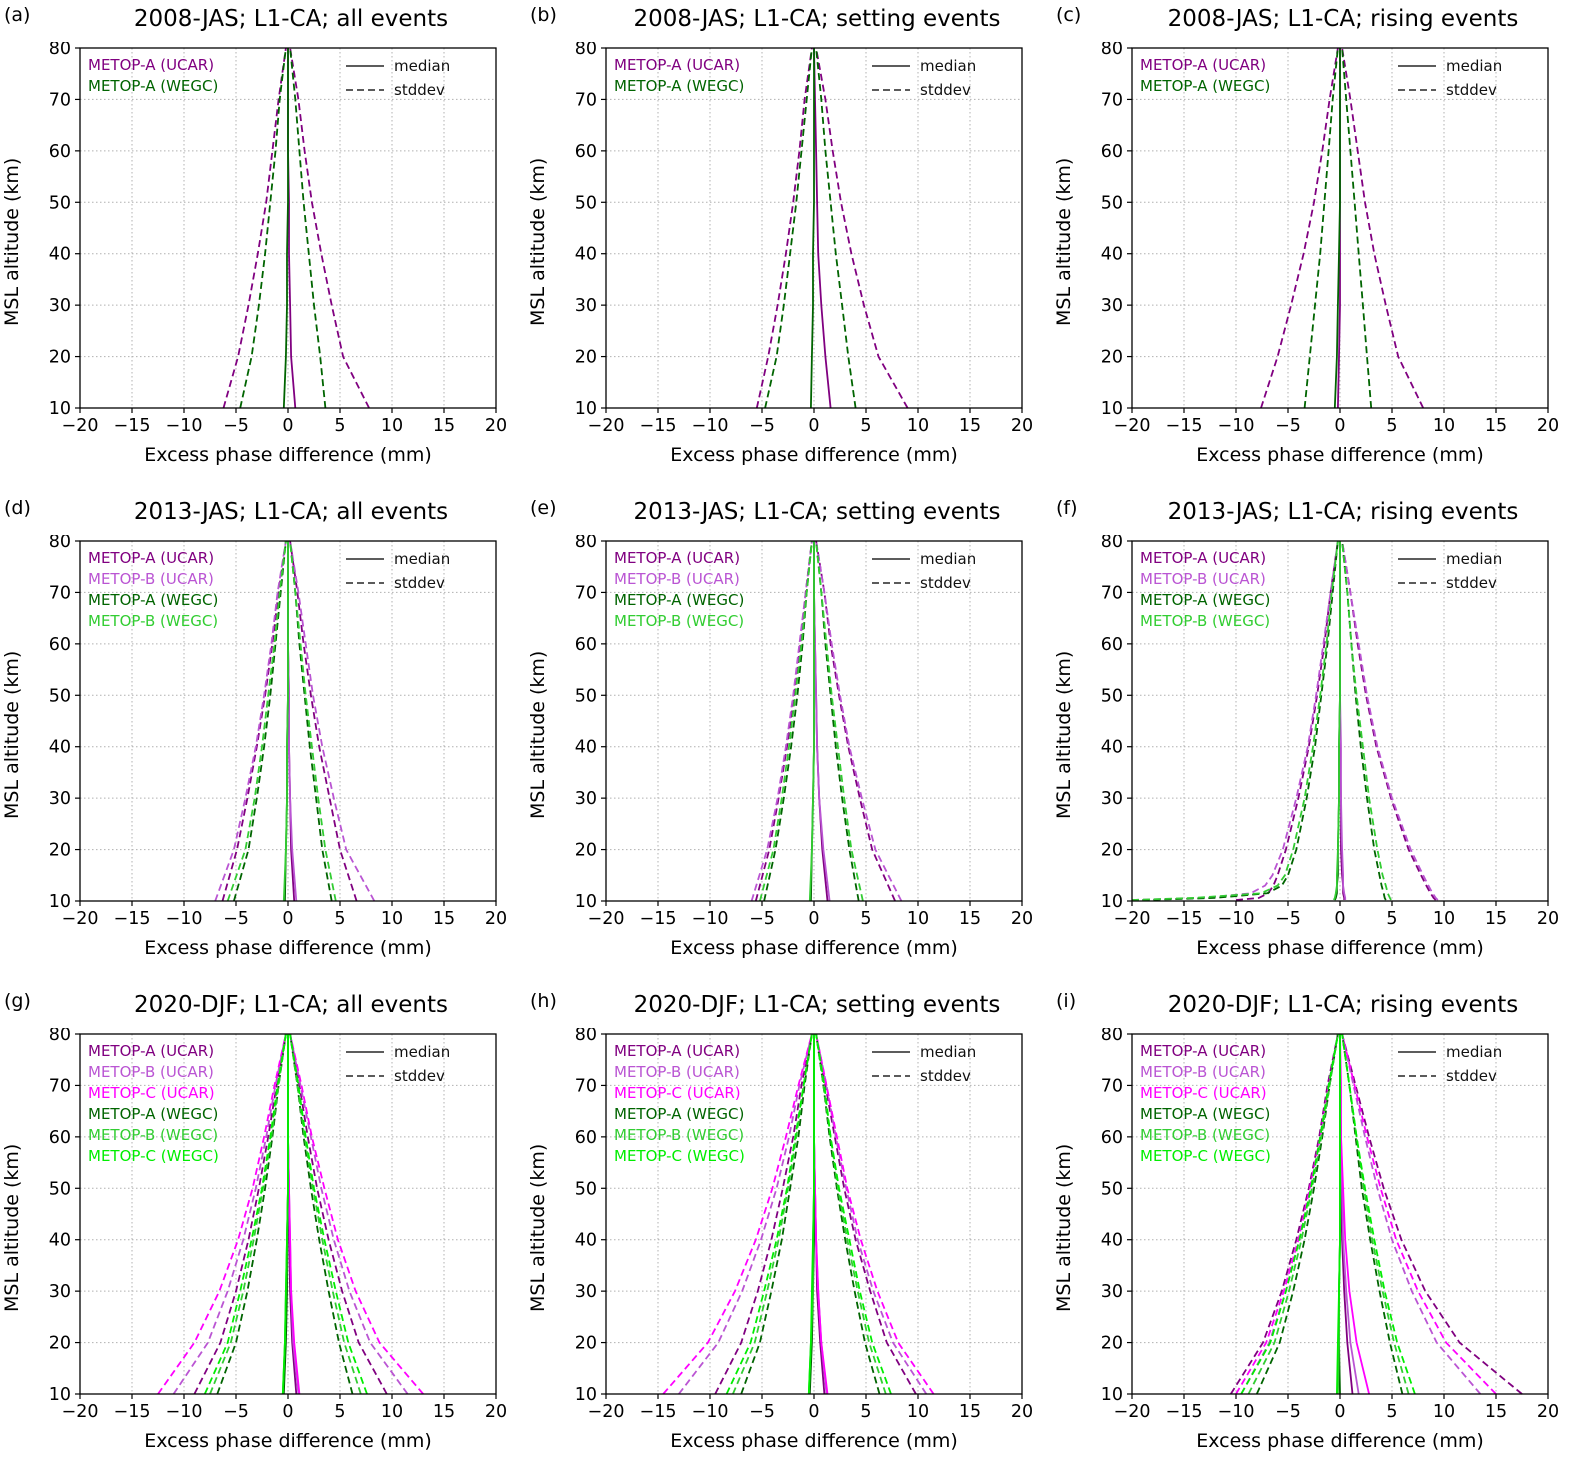 This screenshot has height=1479, width=1578. What do you see at coordinates (679, 621) in the screenshot?
I see `legend-satellite-entry: METOP-B (WEGC)` at bounding box center [679, 621].